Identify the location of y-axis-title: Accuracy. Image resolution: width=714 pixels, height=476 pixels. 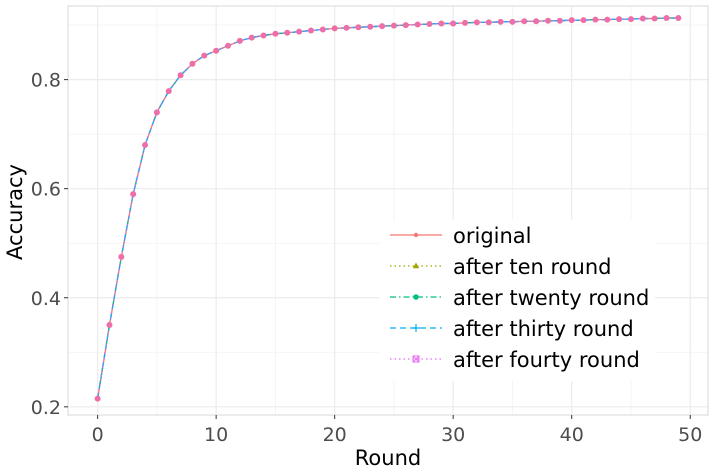
(15, 212).